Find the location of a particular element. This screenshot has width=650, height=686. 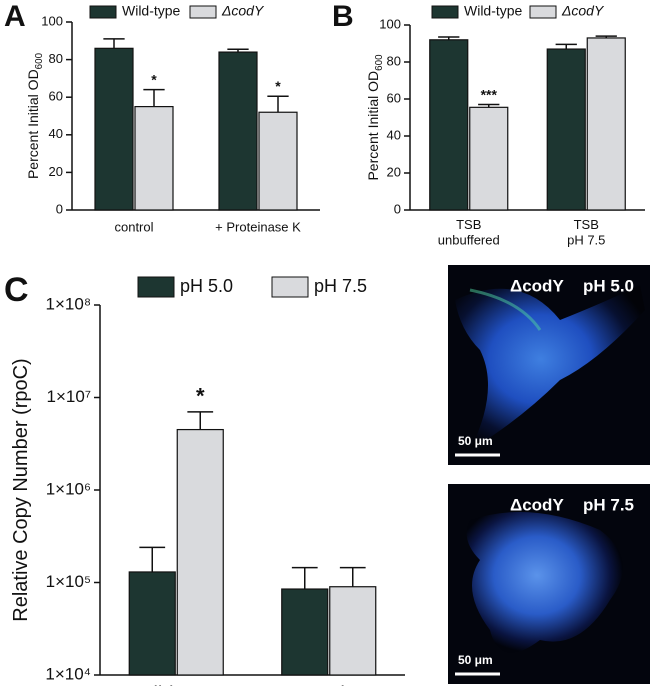

legend-label: pH 7.5 is located at coordinates (340, 286).